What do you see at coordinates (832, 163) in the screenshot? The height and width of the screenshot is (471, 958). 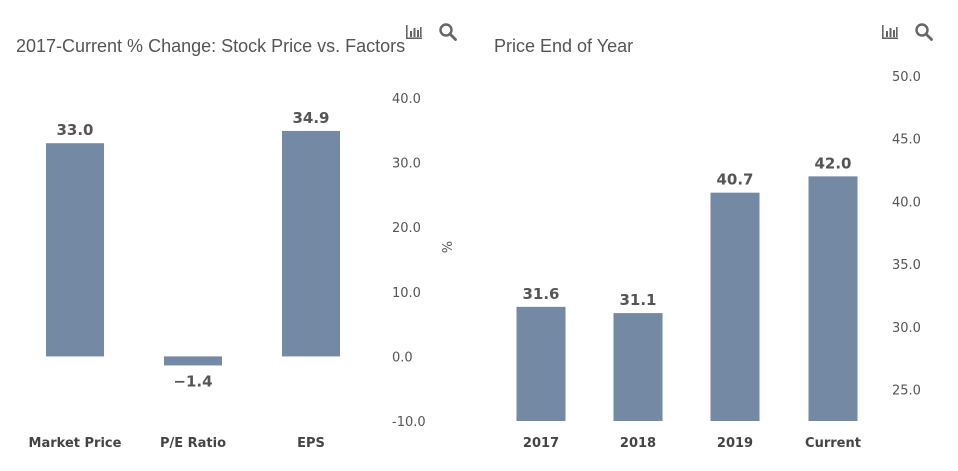 I see `data-label: 42.0` at bounding box center [832, 163].